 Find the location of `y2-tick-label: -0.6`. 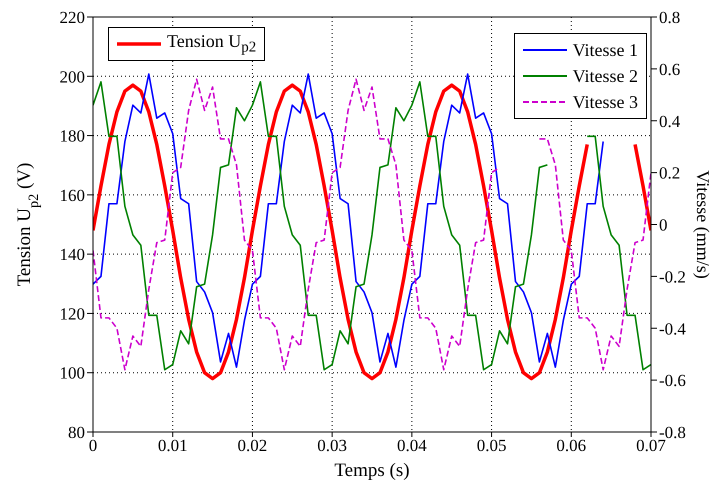

y2-tick-label: -0.6 is located at coordinates (672, 380).